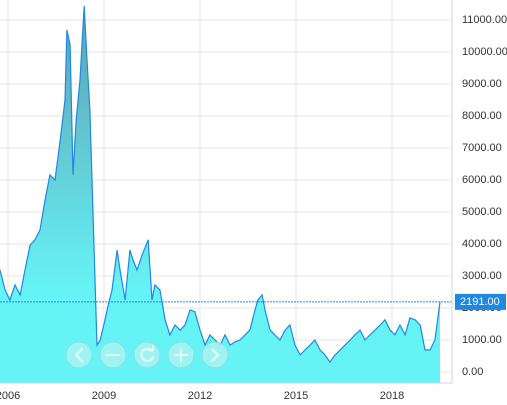 Image resolution: width=507 pixels, height=405 pixels. Describe the element at coordinates (113, 355) in the screenshot. I see `zoom-out-button` at that location.